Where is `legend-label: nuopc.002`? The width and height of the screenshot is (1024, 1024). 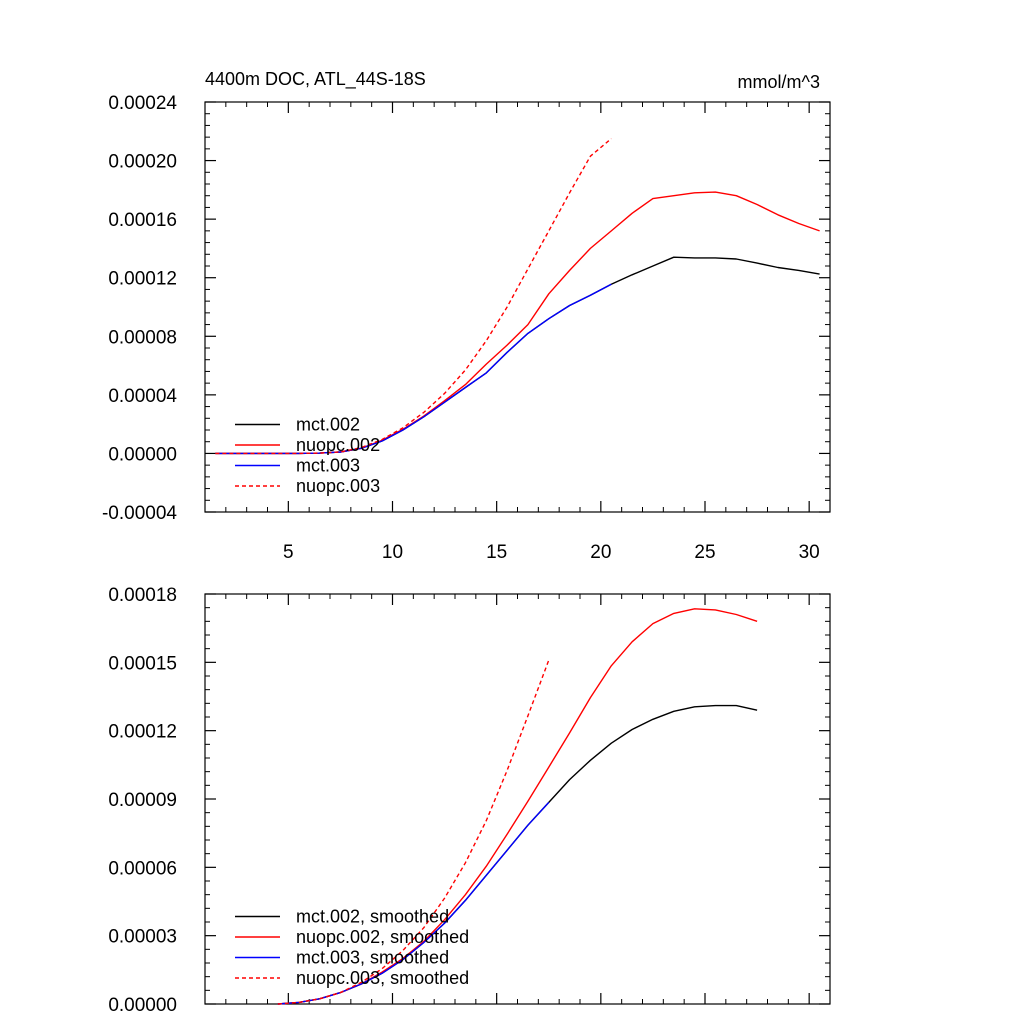
legend-label: nuopc.002 is located at coordinates (338, 445).